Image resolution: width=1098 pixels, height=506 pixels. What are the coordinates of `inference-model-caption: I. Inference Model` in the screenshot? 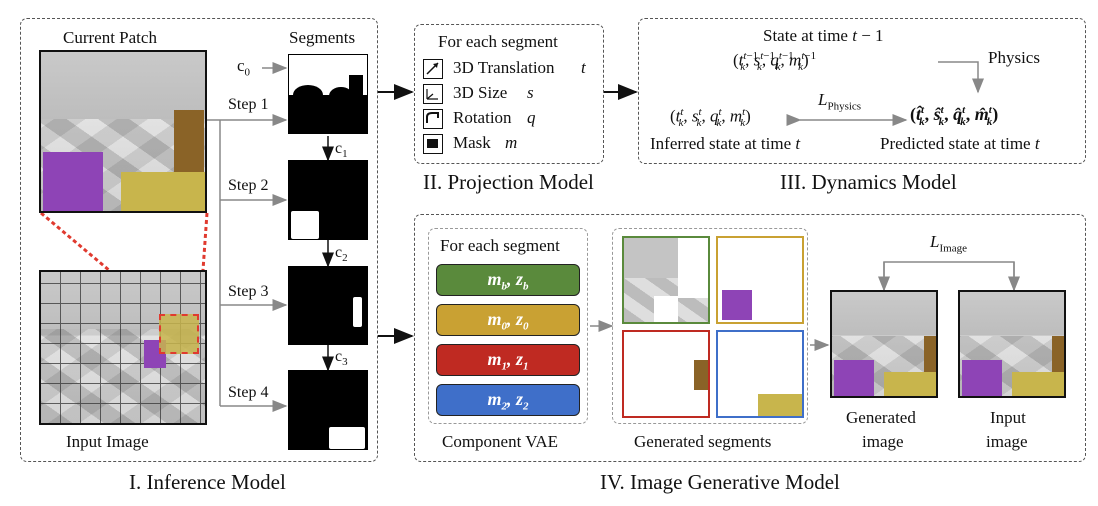 It's located at (207, 482).